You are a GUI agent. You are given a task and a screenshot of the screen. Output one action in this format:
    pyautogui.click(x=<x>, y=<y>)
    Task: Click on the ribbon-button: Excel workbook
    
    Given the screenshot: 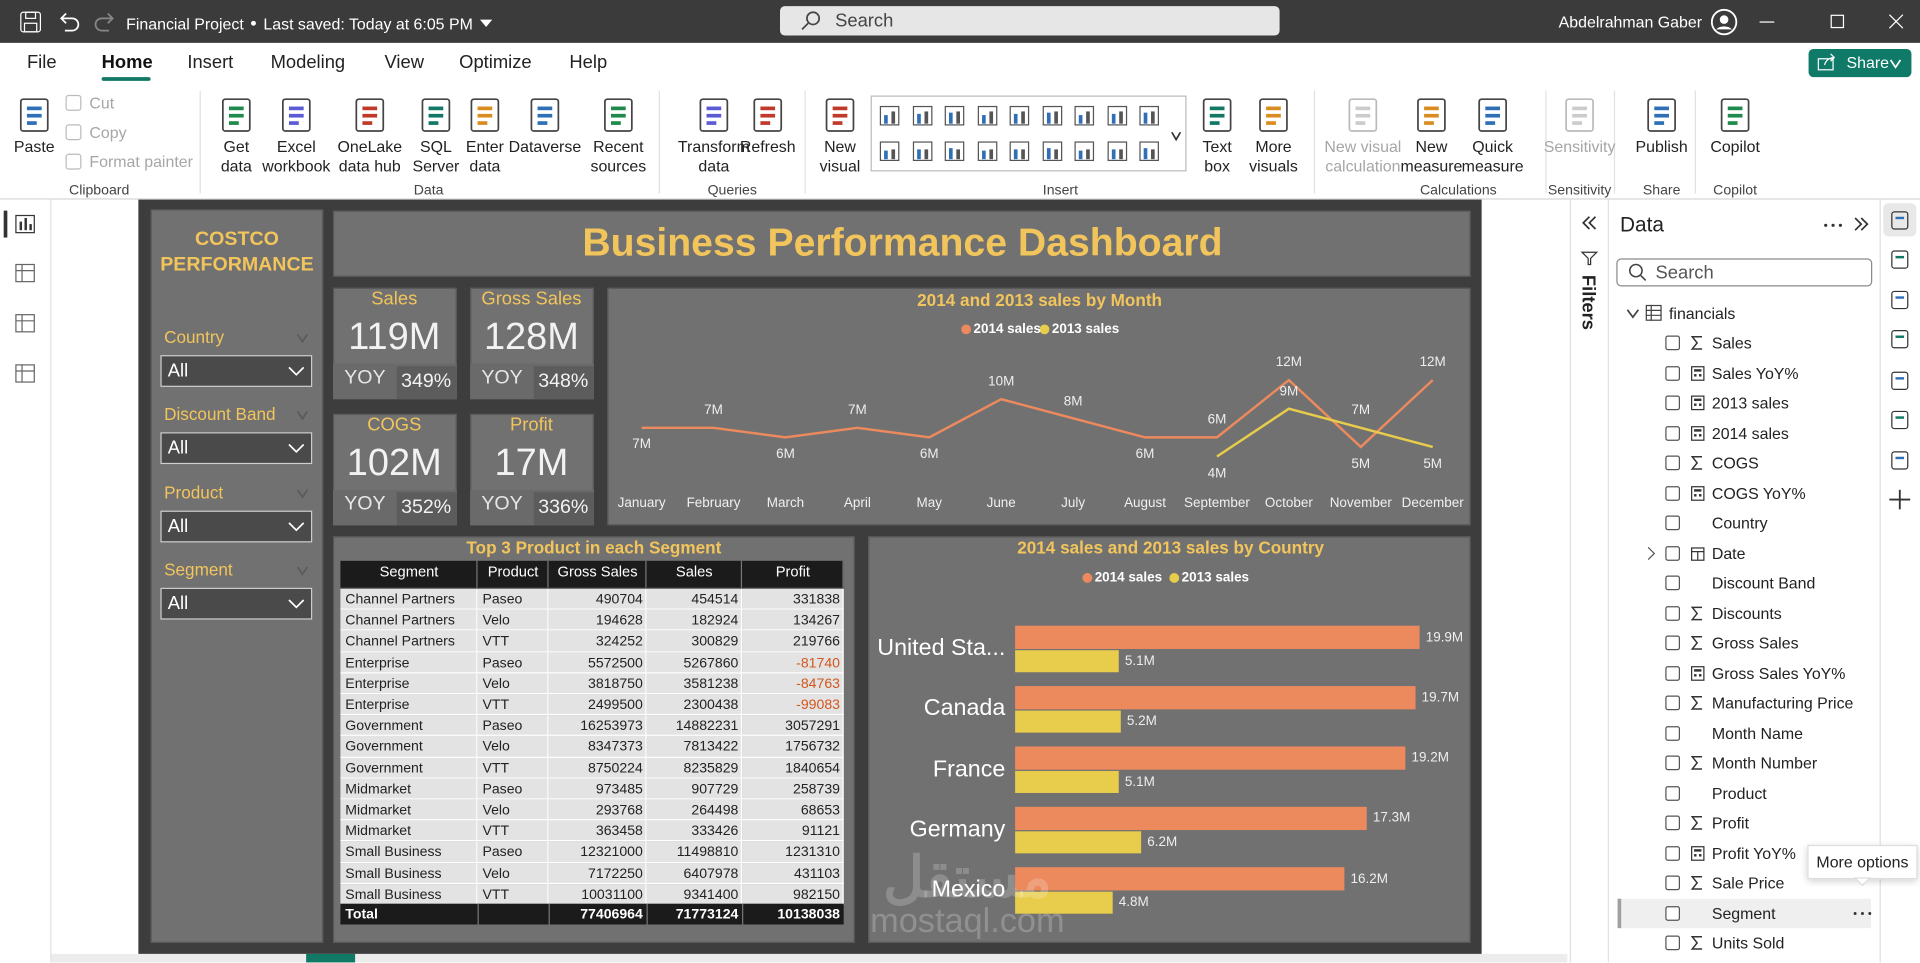 What is the action you would take?
    pyautogui.click(x=296, y=156)
    